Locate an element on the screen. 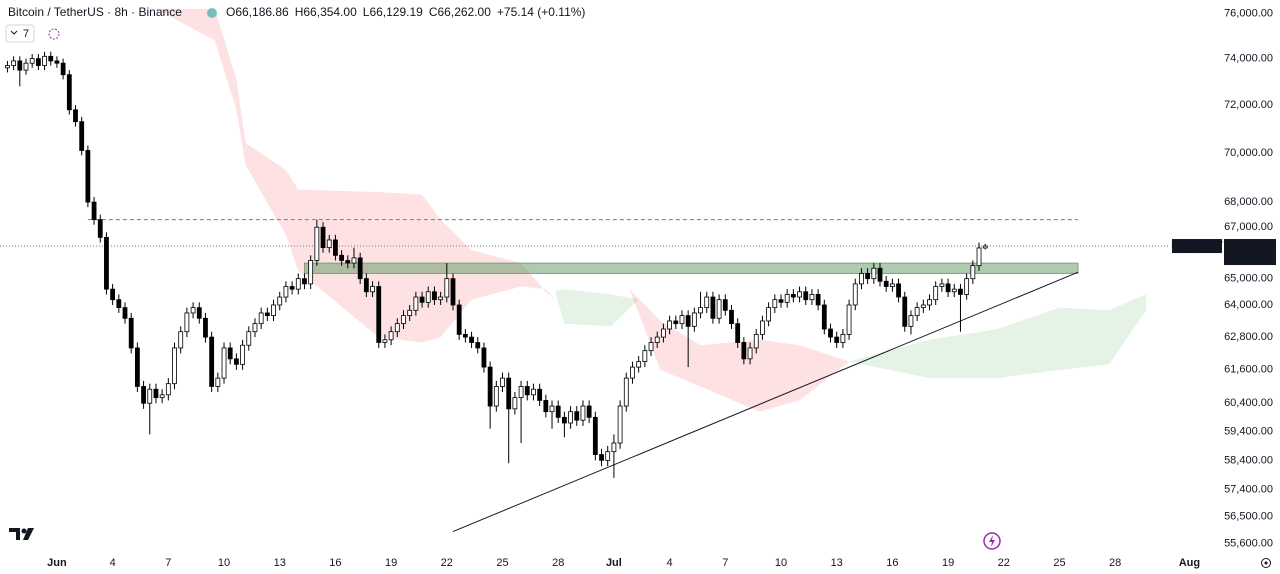 The height and width of the screenshot is (574, 1280). indicator-icon is located at coordinates (54, 34).